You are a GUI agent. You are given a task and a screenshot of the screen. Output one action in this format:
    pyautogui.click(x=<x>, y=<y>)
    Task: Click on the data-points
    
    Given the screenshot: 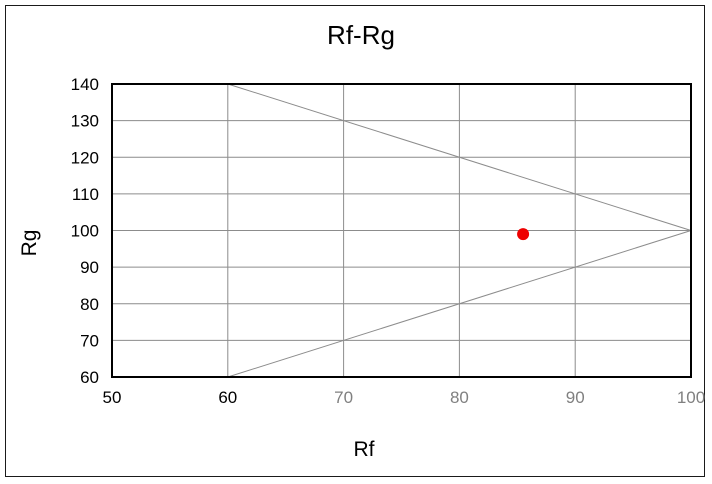 What is the action you would take?
    pyautogui.click(x=523, y=234)
    